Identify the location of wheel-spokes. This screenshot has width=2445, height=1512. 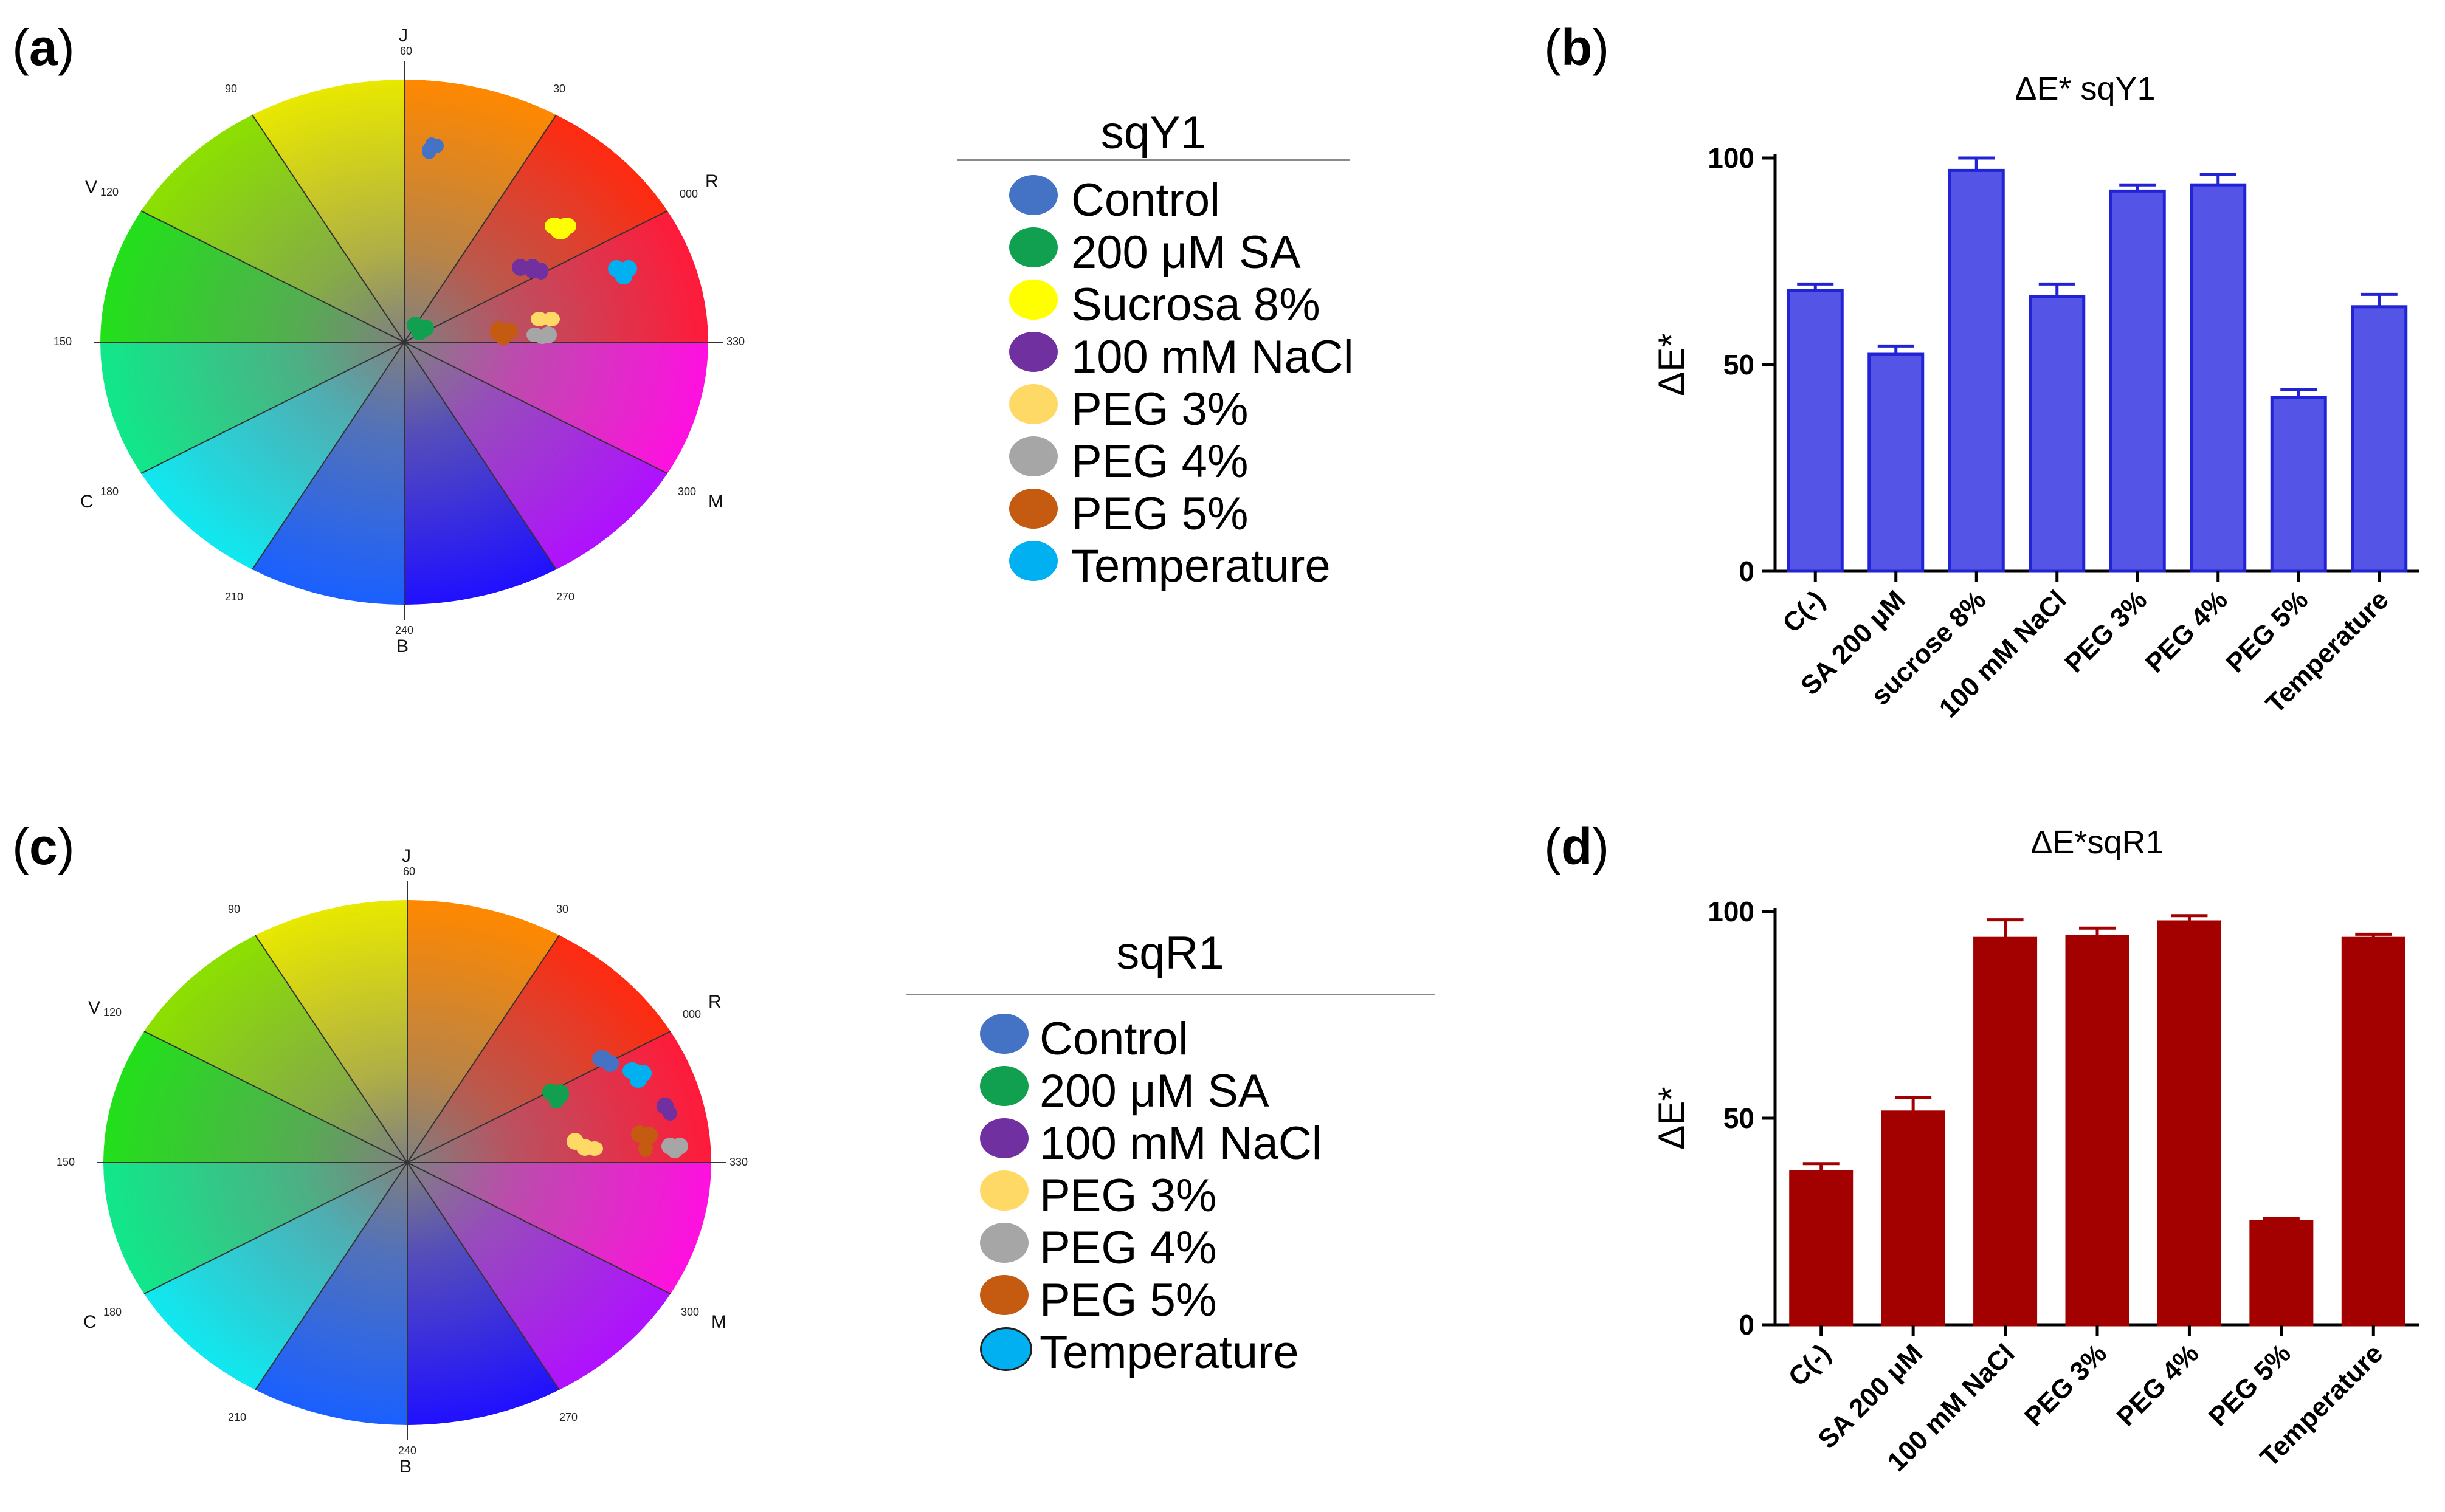
(408, 341).